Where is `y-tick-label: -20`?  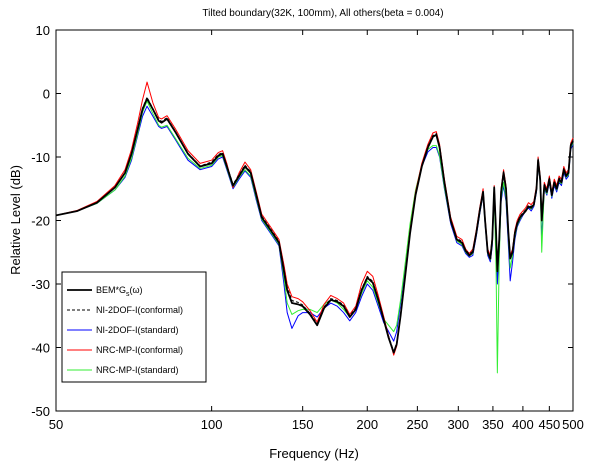
y-tick-label: -20 is located at coordinates (40, 221).